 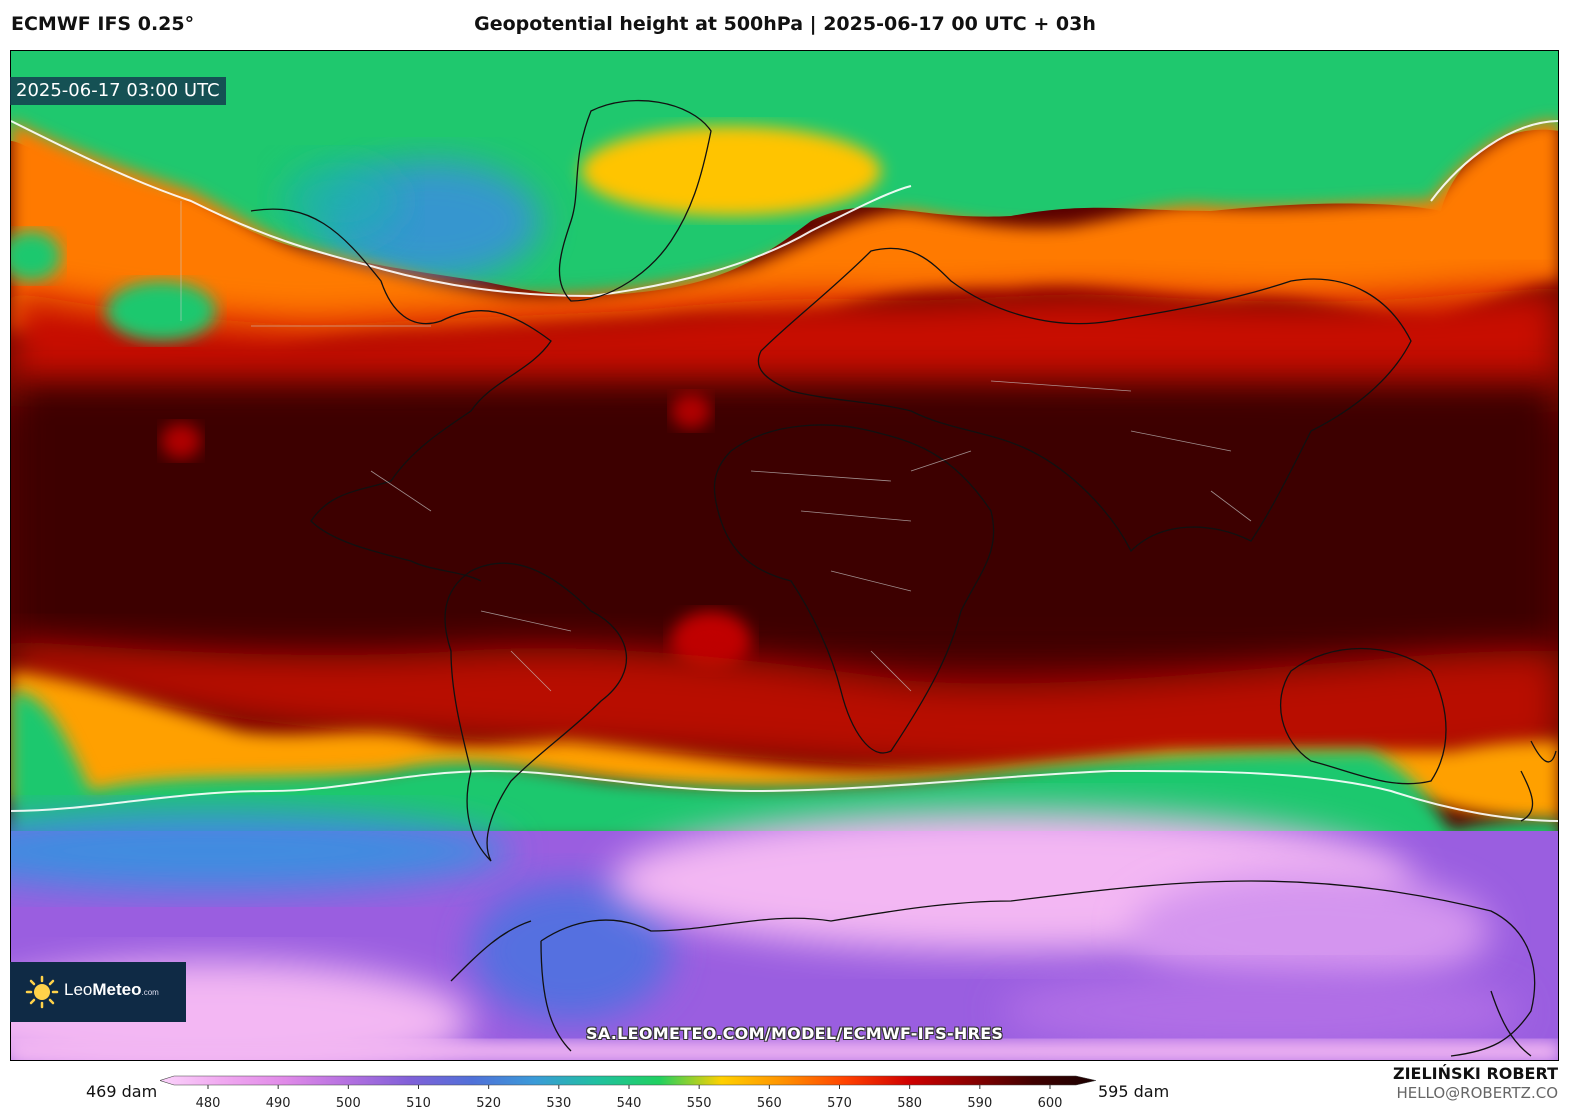 What do you see at coordinates (628, 1093) in the screenshot?
I see `colorbar: 480 490 500 510 520 530 540 550 560 570 580 590 600` at bounding box center [628, 1093].